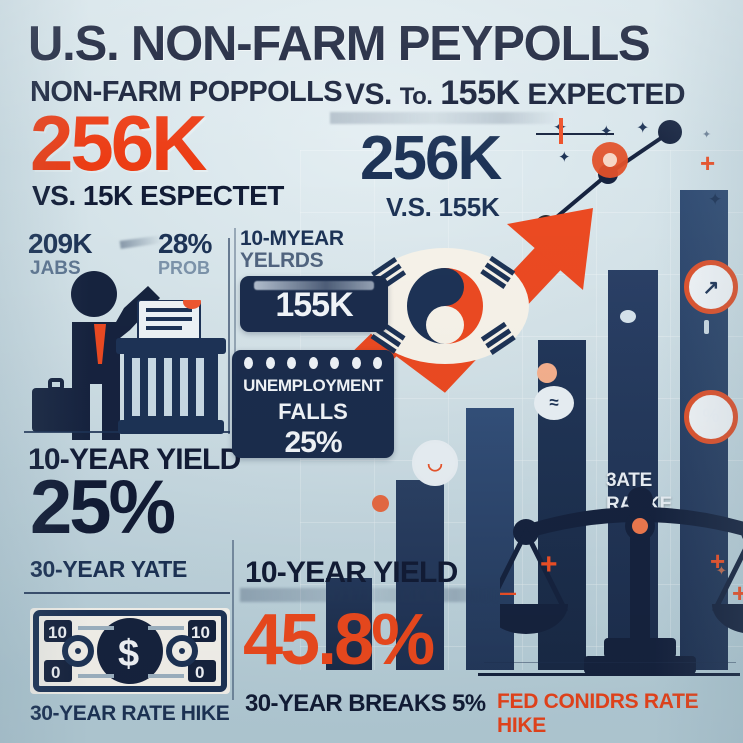 This screenshot has width=743, height=743. I want to click on headline-actual-value: 256K, so click(118, 143).